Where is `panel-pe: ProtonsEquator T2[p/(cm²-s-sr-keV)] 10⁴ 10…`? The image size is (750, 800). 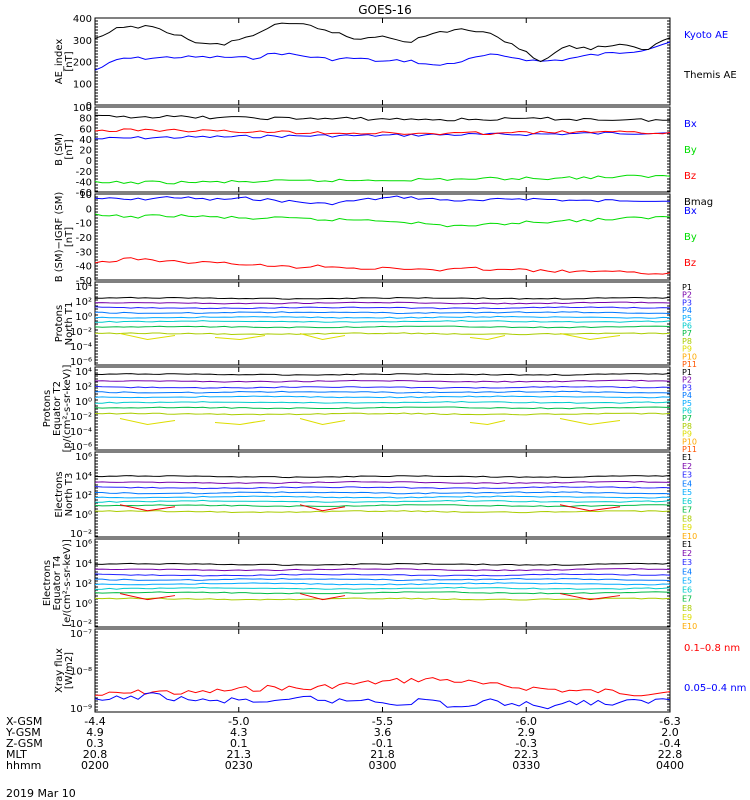
panel-pe: ProtonsEquator T2[p/(cm²-s-sr-keV)] 10⁴ 10… is located at coordinates (369, 409).